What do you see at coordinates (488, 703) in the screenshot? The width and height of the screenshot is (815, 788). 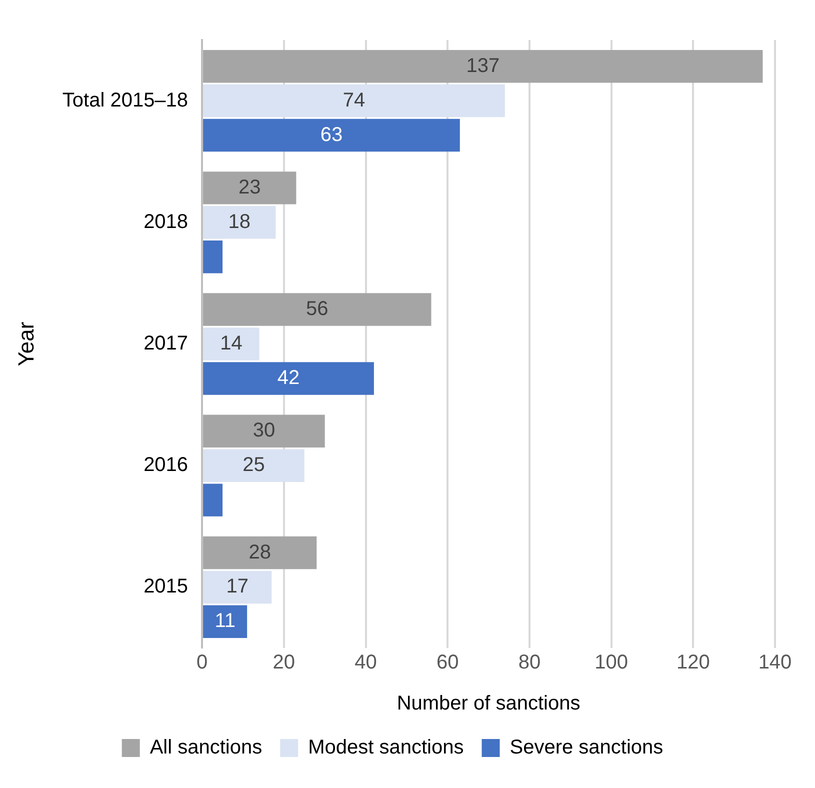 I see `x-axis-title: Number of sanctions` at bounding box center [488, 703].